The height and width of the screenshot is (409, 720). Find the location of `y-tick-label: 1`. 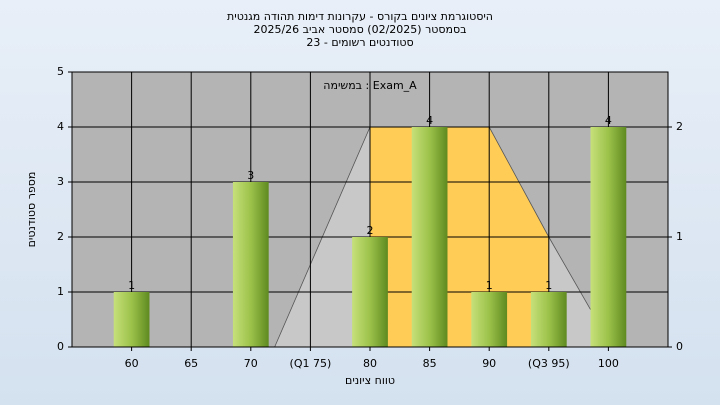

y-tick-label: 1 is located at coordinates (60, 291).